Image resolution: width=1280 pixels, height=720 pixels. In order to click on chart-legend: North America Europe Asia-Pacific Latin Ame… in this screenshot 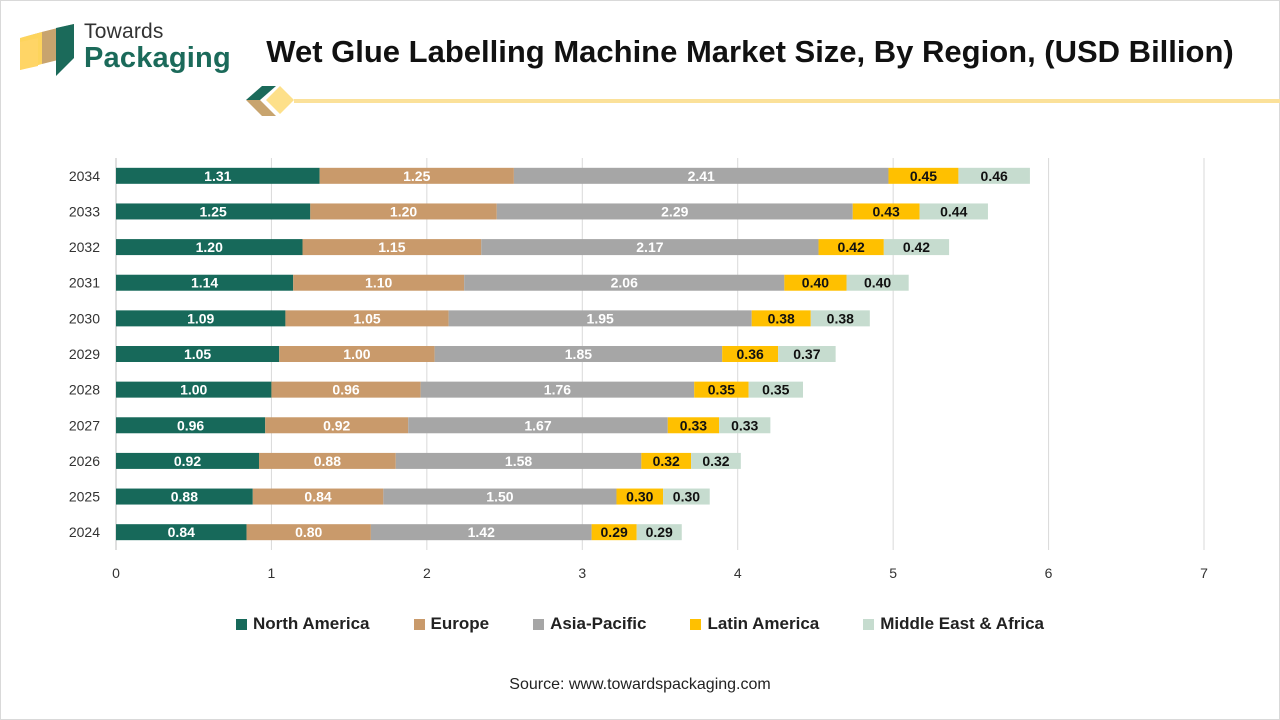, I will do `click(640, 624)`.